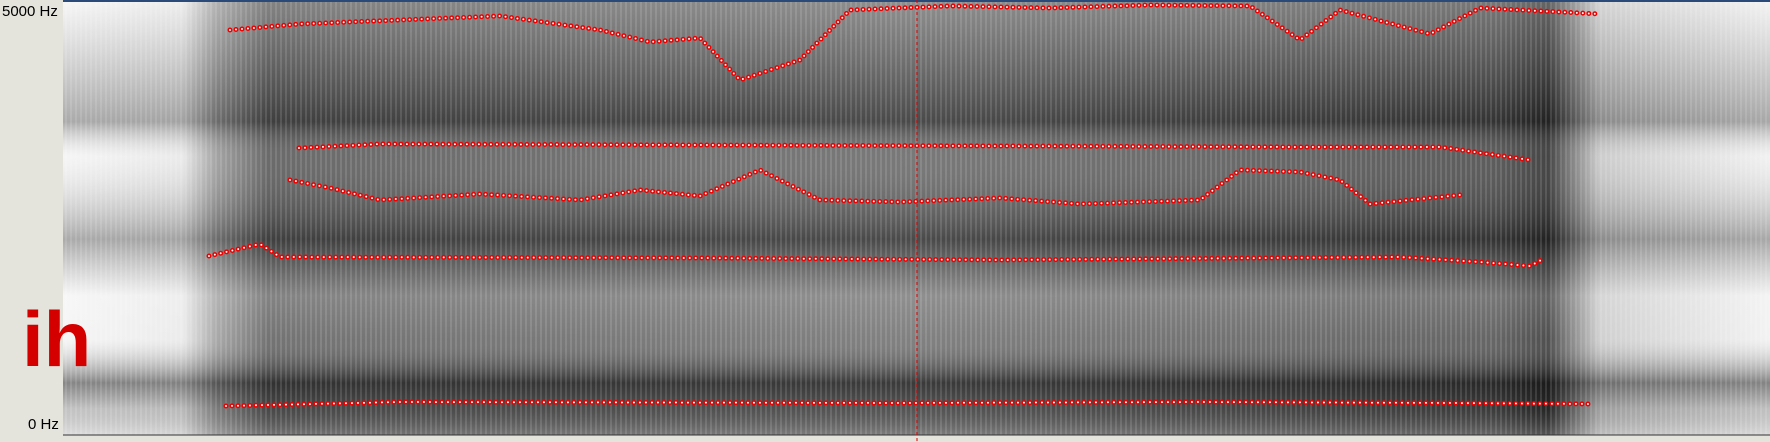 The height and width of the screenshot is (442, 1770). Describe the element at coordinates (43, 424) in the screenshot. I see `y-bottom-label: 0 Hz` at that location.